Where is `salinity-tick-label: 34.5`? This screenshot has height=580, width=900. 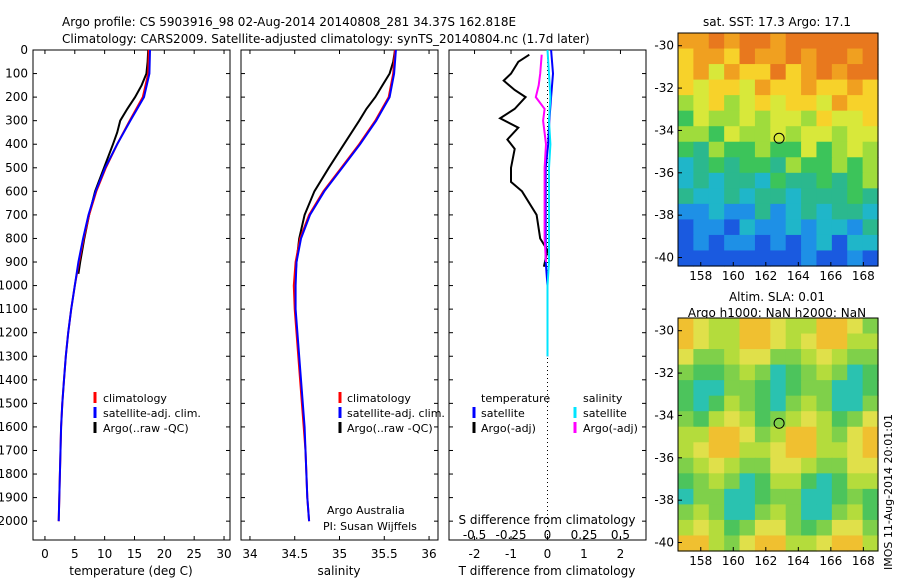 salinity-tick-label: 34.5 is located at coordinates (294, 554).